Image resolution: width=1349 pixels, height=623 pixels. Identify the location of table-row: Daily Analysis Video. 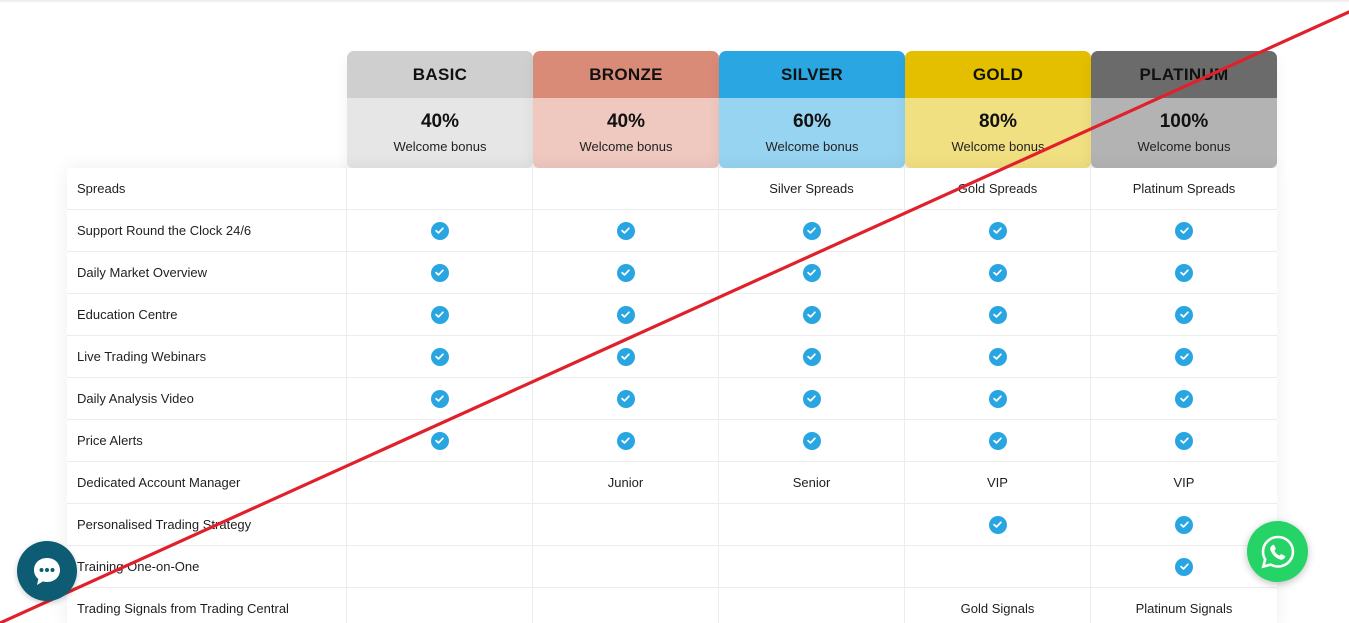
(672, 399).